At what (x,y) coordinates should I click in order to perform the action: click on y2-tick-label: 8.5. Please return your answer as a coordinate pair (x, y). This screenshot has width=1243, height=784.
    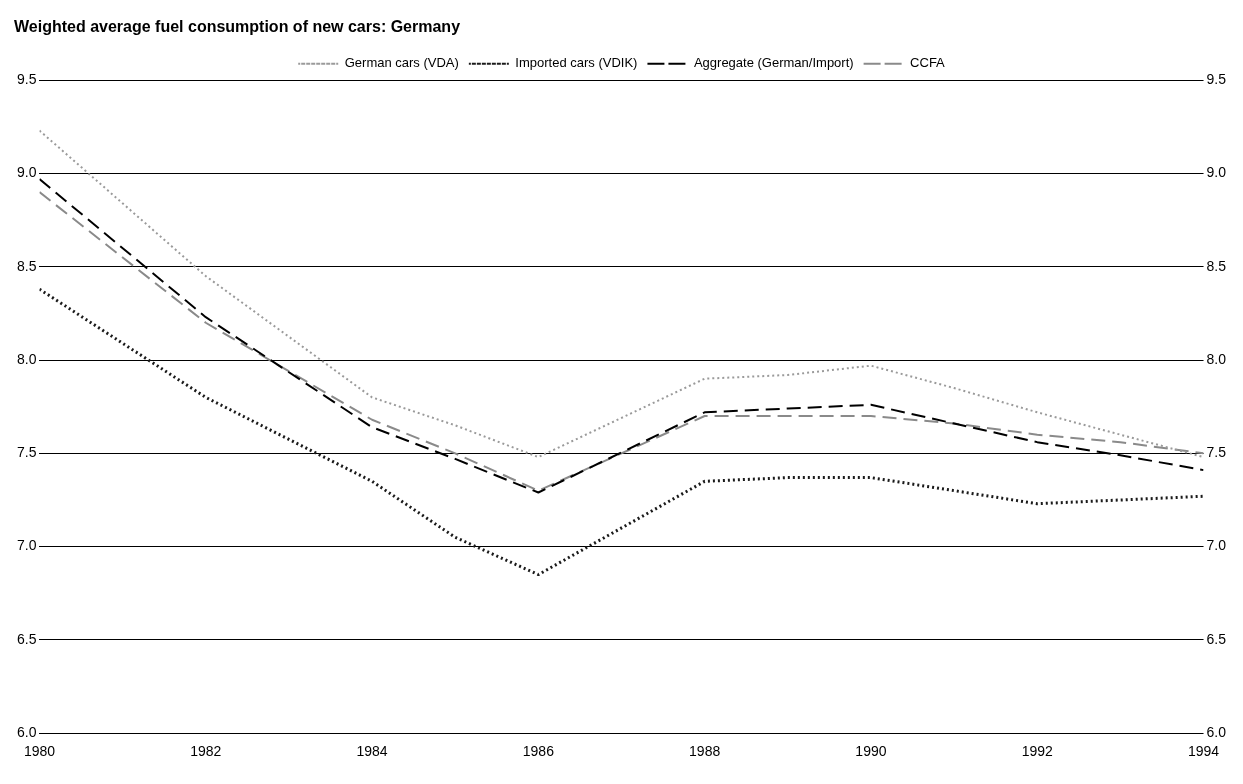
    Looking at the image, I should click on (1216, 265).